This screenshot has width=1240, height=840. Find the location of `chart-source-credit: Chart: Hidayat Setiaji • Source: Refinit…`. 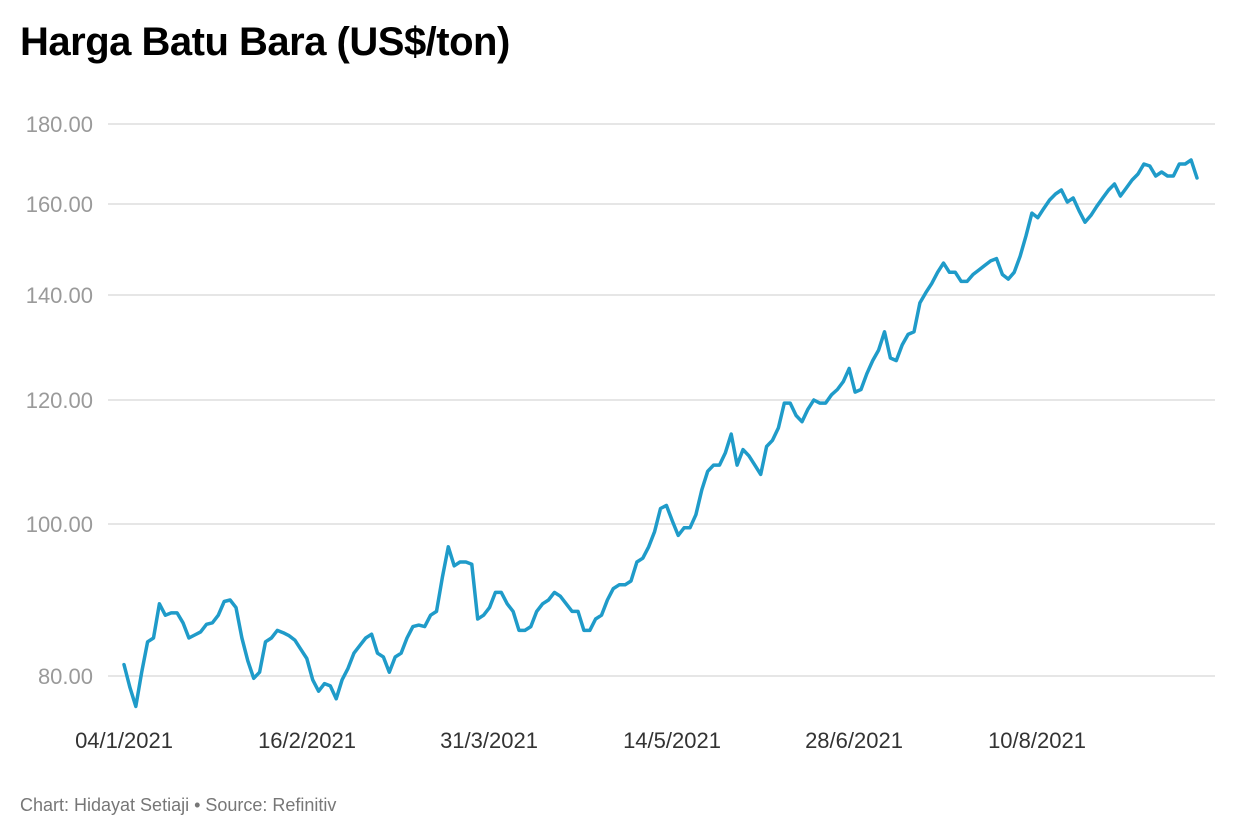

chart-source-credit: Chart: Hidayat Setiaji • Source: Refinit… is located at coordinates (178, 805).